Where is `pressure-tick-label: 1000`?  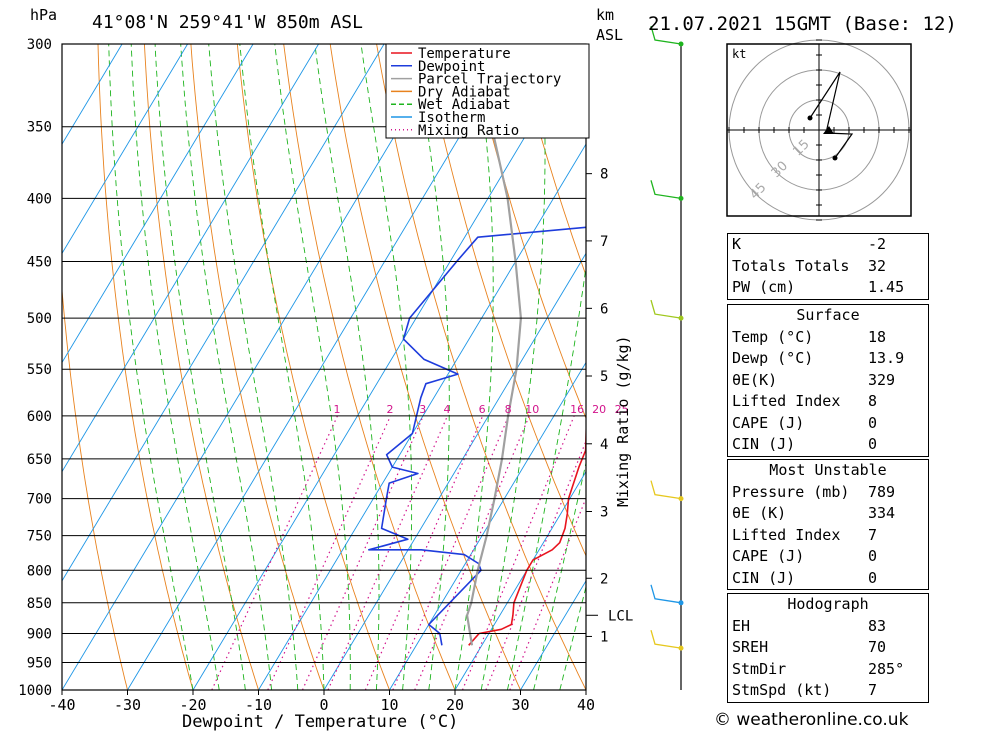
pressure-tick-label: 1000 is located at coordinates (35, 691).